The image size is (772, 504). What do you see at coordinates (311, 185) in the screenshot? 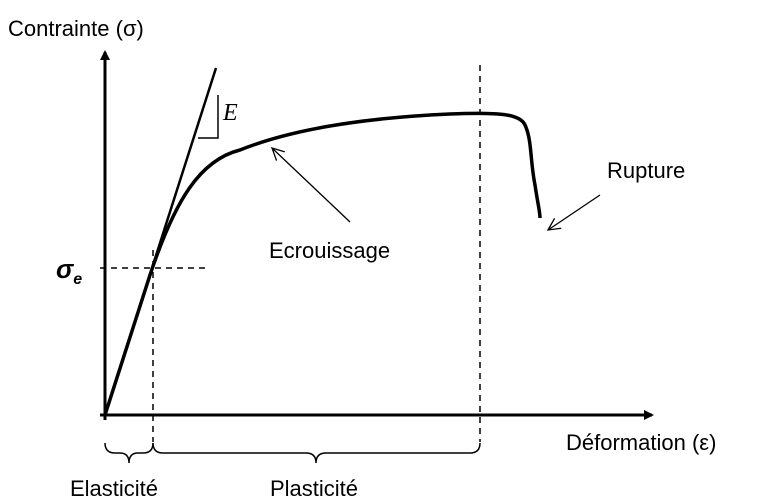
I see `hardening-arrow` at bounding box center [311, 185].